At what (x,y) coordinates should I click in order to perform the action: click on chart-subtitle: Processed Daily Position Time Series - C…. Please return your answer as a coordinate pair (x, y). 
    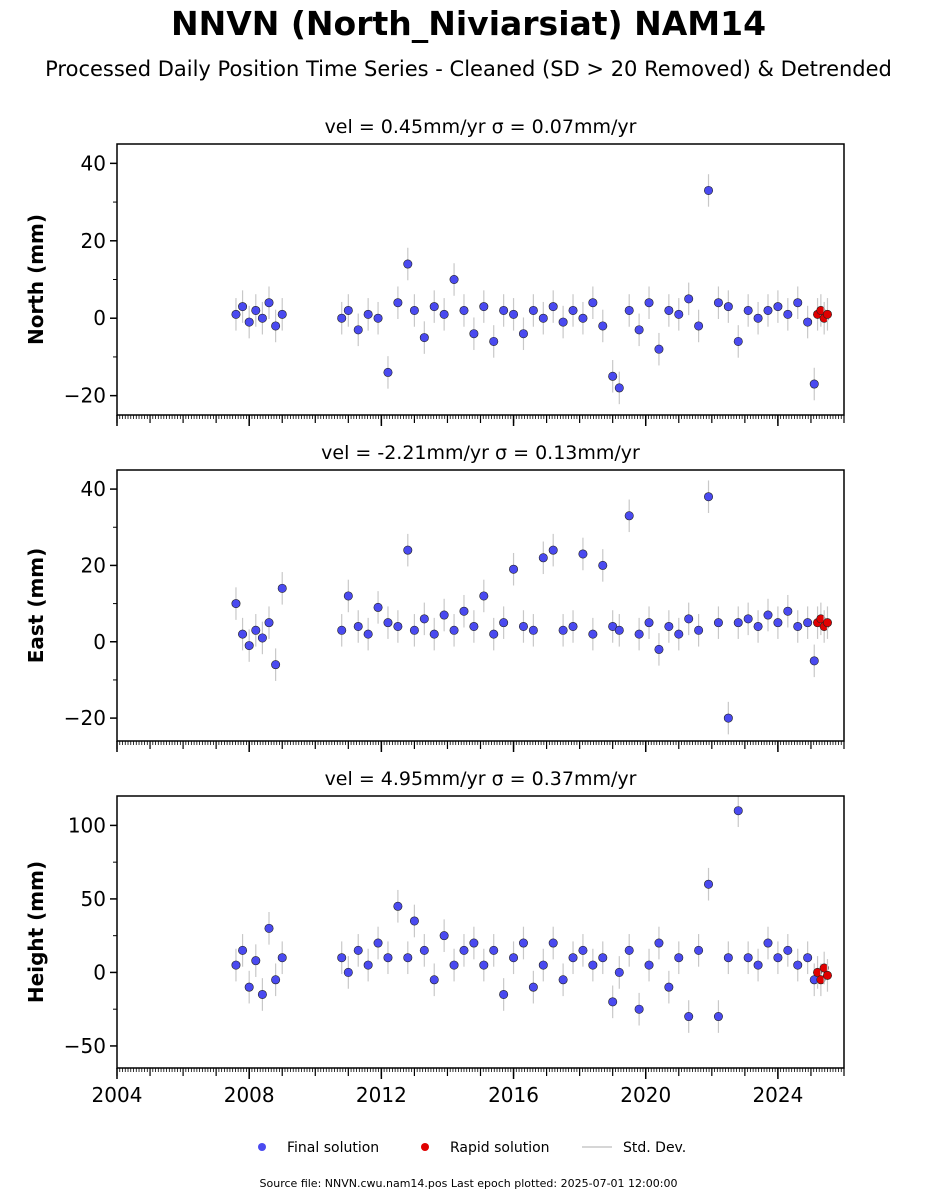
    Looking at the image, I should click on (468, 69).